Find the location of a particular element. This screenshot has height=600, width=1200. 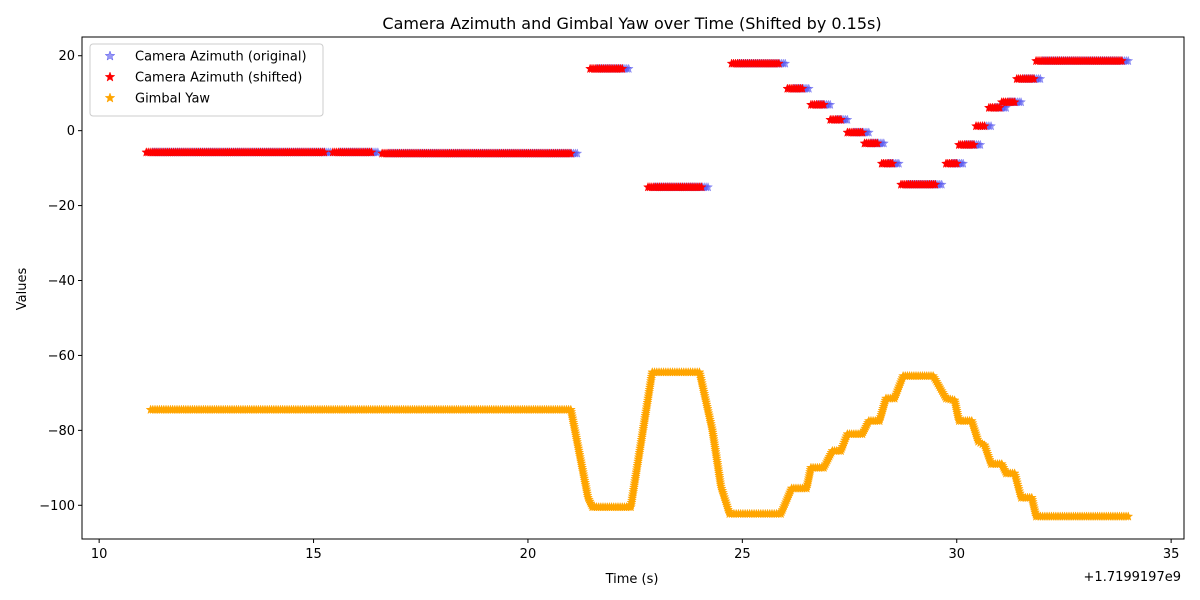

y-tick-label: 20 is located at coordinates (66, 56).